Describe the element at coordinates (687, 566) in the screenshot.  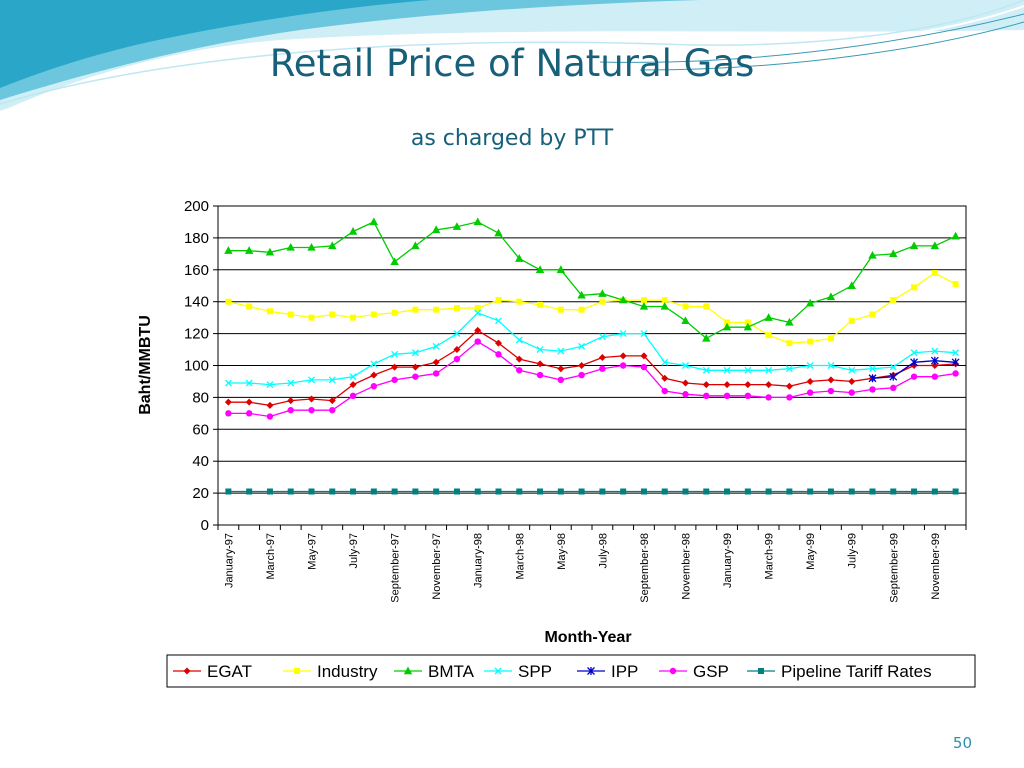
I see `x-tick-label: November-98` at that location.